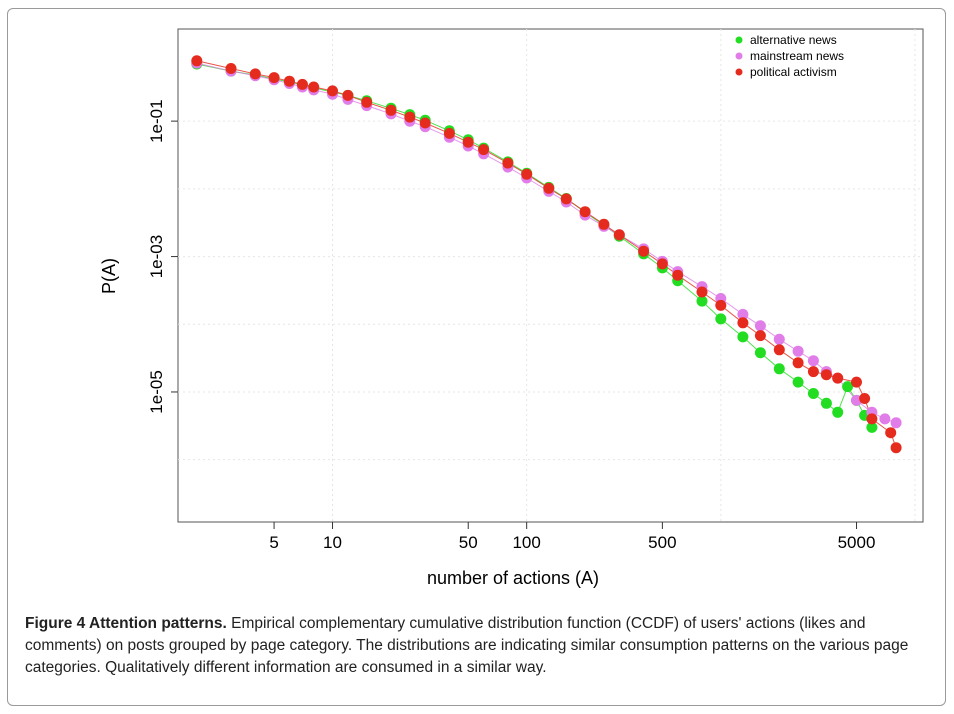 The height and width of the screenshot is (714, 954). Describe the element at coordinates (526, 542) in the screenshot. I see `x-tick-label: 100` at that location.